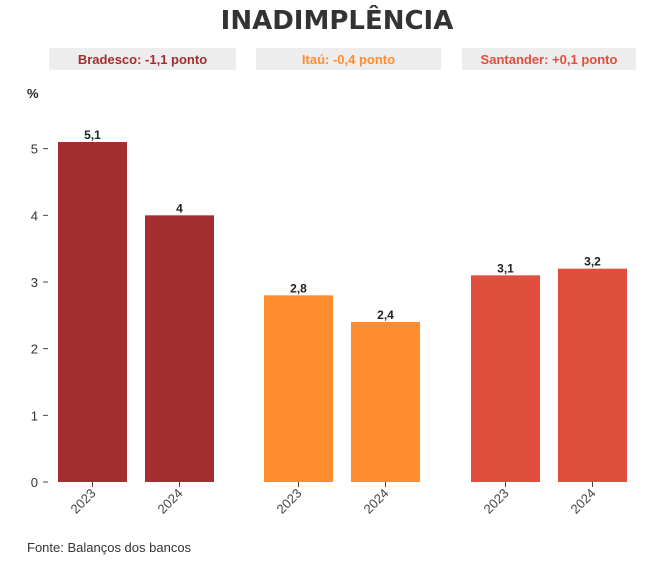  I want to click on data-label: 5,1, so click(92, 135).